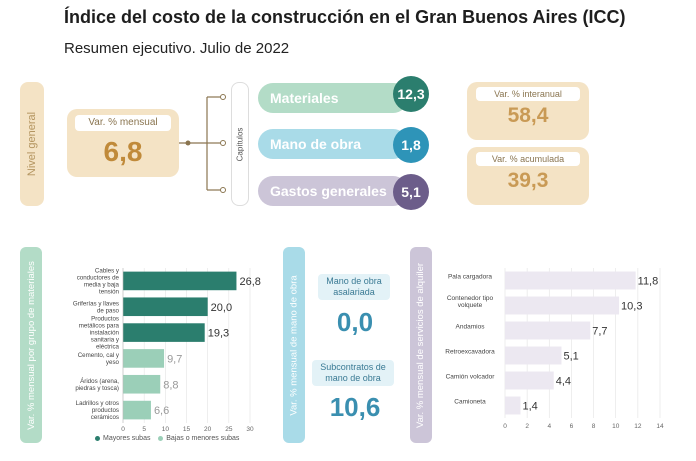  Describe the element at coordinates (123, 151) in the screenshot. I see `mensual-value: 6,8` at that location.